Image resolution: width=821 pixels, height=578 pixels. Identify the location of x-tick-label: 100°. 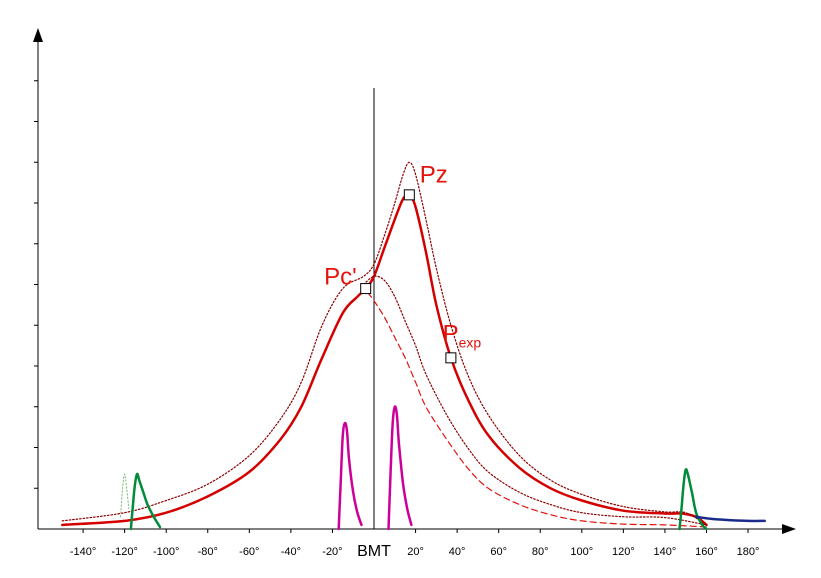
(581, 552).